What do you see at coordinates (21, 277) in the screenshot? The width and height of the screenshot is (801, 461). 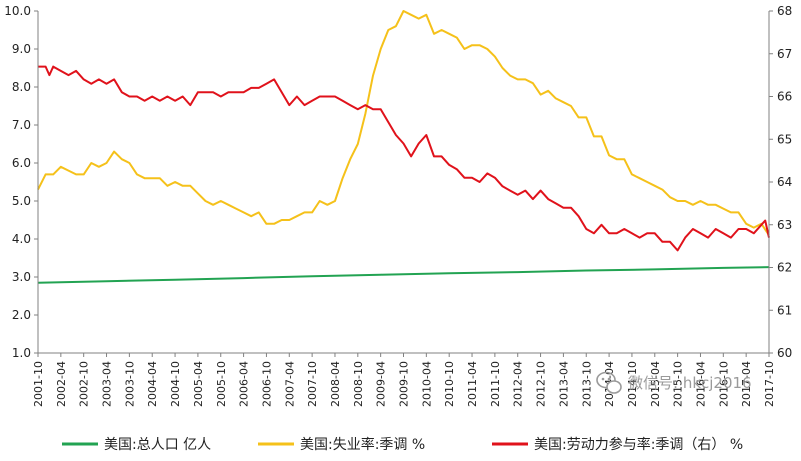 I see `left-y-tick-label: 3.0` at bounding box center [21, 277].